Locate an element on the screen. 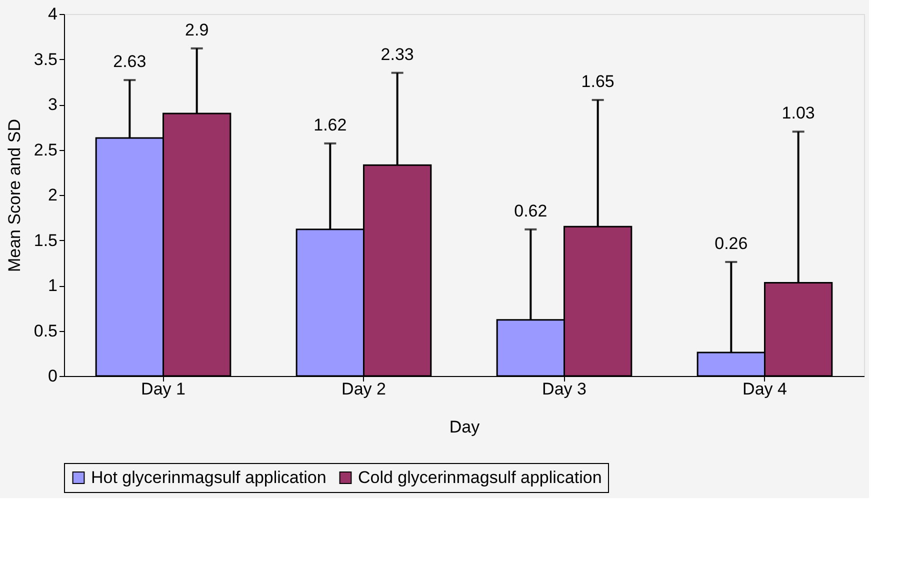 This screenshot has width=921, height=569. x-tick-label: Day 4 is located at coordinates (764, 389).